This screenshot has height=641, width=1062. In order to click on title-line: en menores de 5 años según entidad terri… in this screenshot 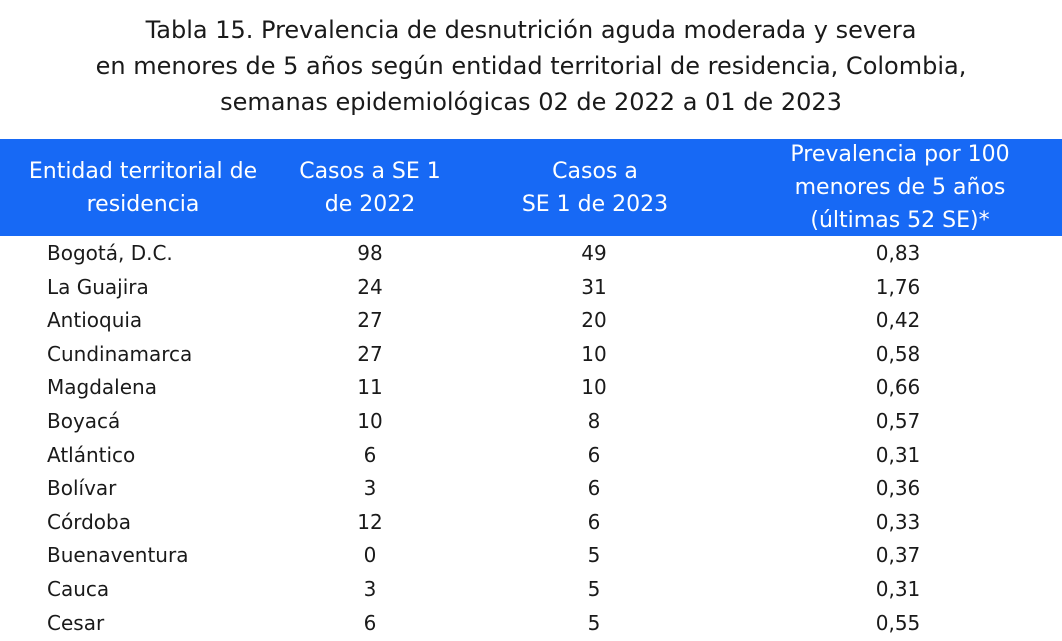, I will do `click(531, 66)`.